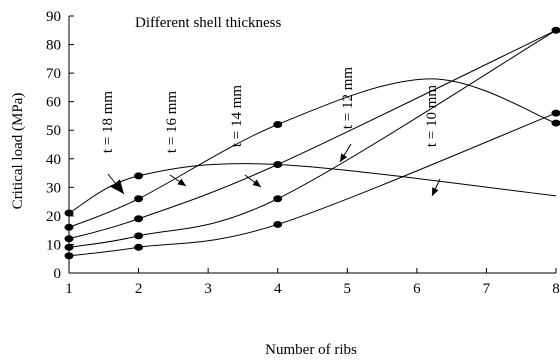 The height and width of the screenshot is (360, 560). I want to click on y-tick-label-6: 60, so click(53, 103).